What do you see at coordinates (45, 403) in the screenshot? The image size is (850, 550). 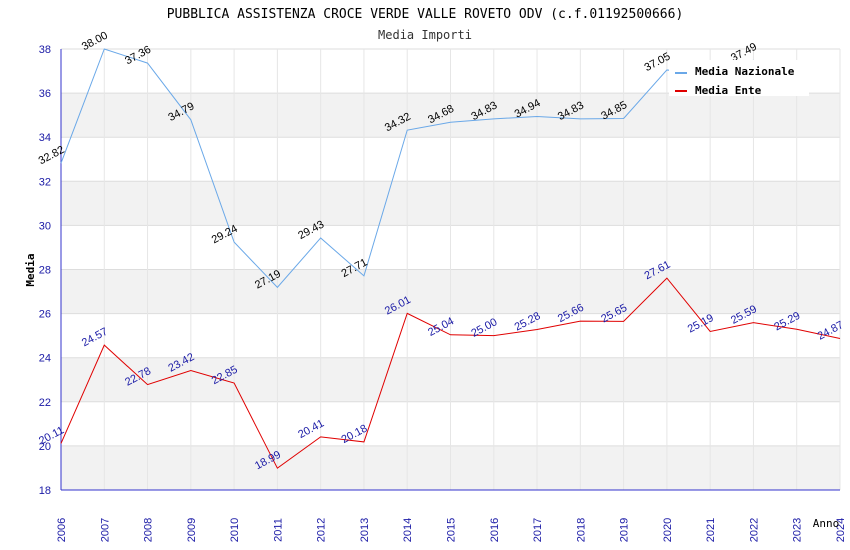 I see `y-tick-label: 22` at bounding box center [45, 403].